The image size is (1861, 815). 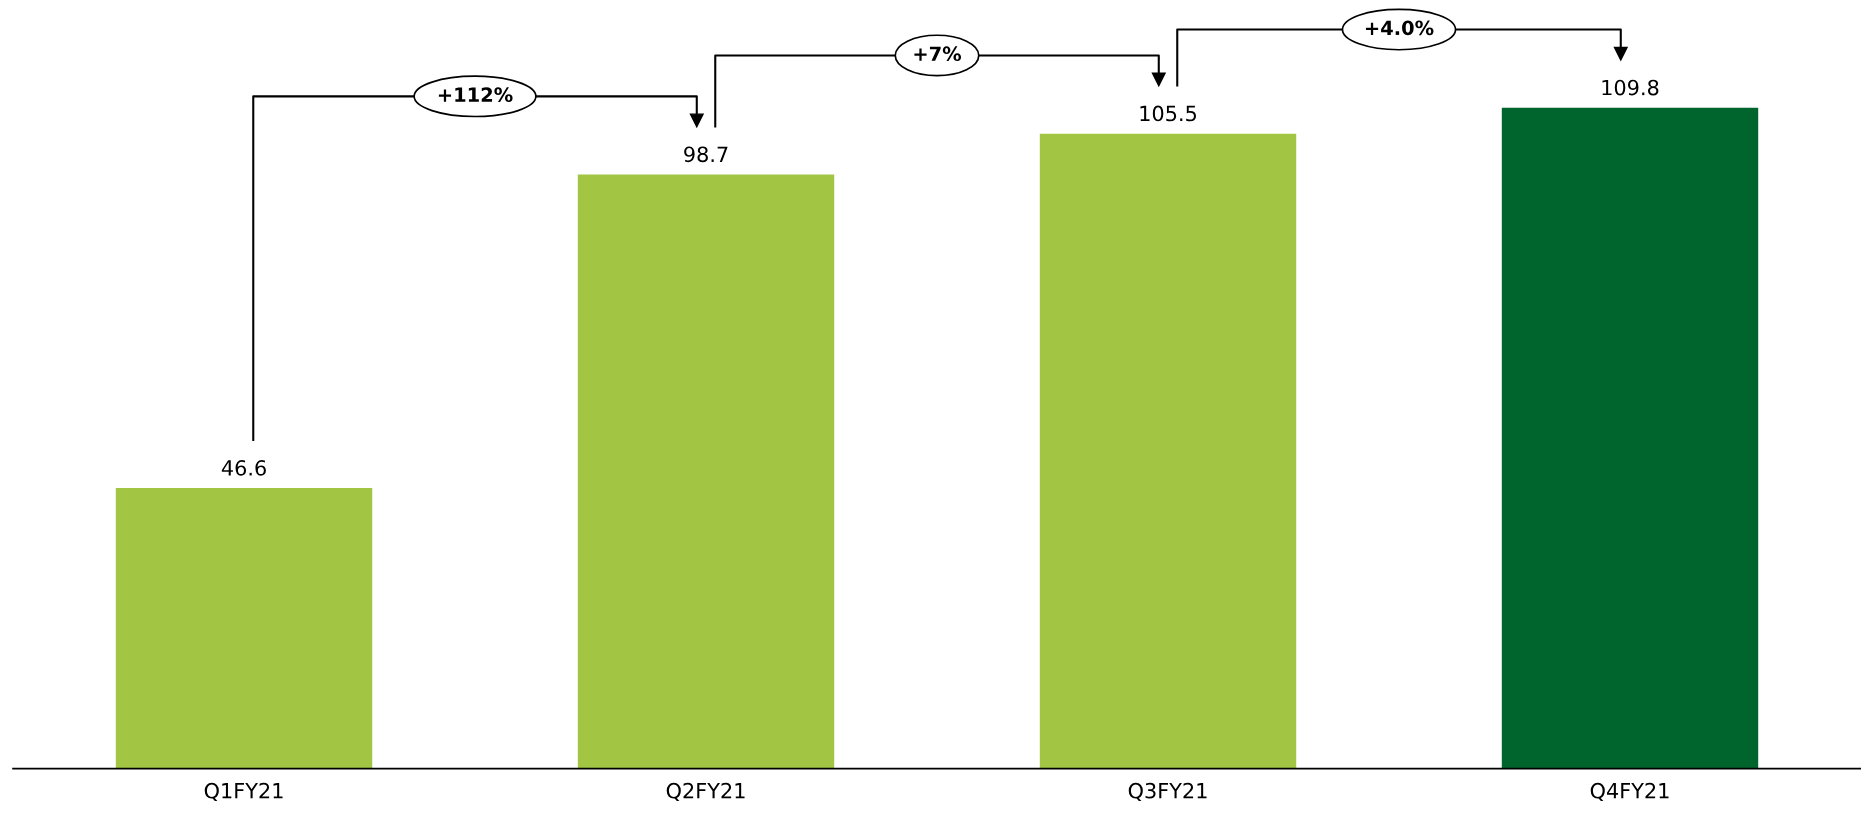 What do you see at coordinates (1167, 791) in the screenshot?
I see `x-tick-label: Q3FY21` at bounding box center [1167, 791].